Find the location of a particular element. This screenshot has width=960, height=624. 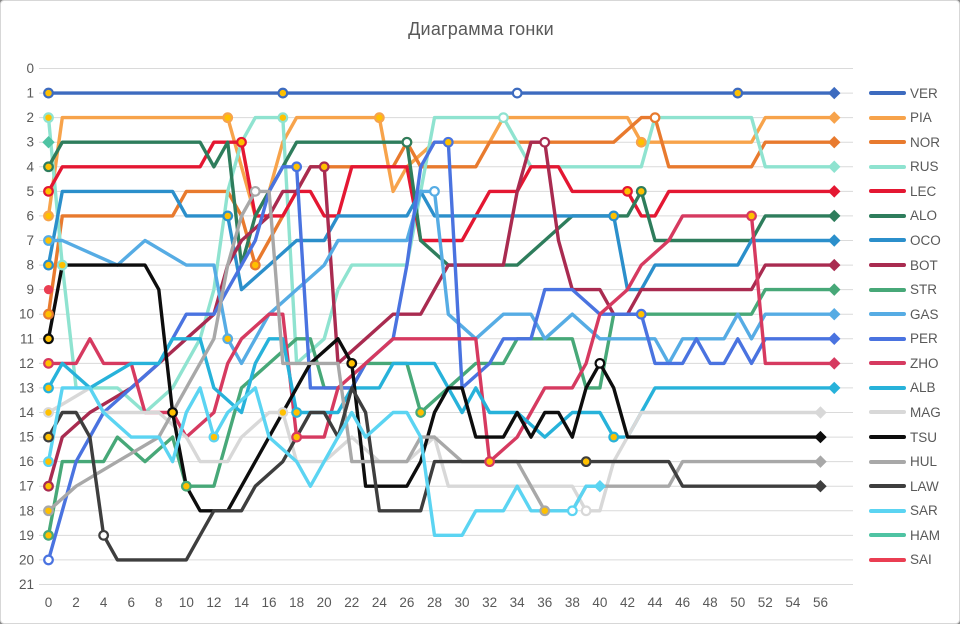

legend-item-BOT: BOT is located at coordinates (903, 265).